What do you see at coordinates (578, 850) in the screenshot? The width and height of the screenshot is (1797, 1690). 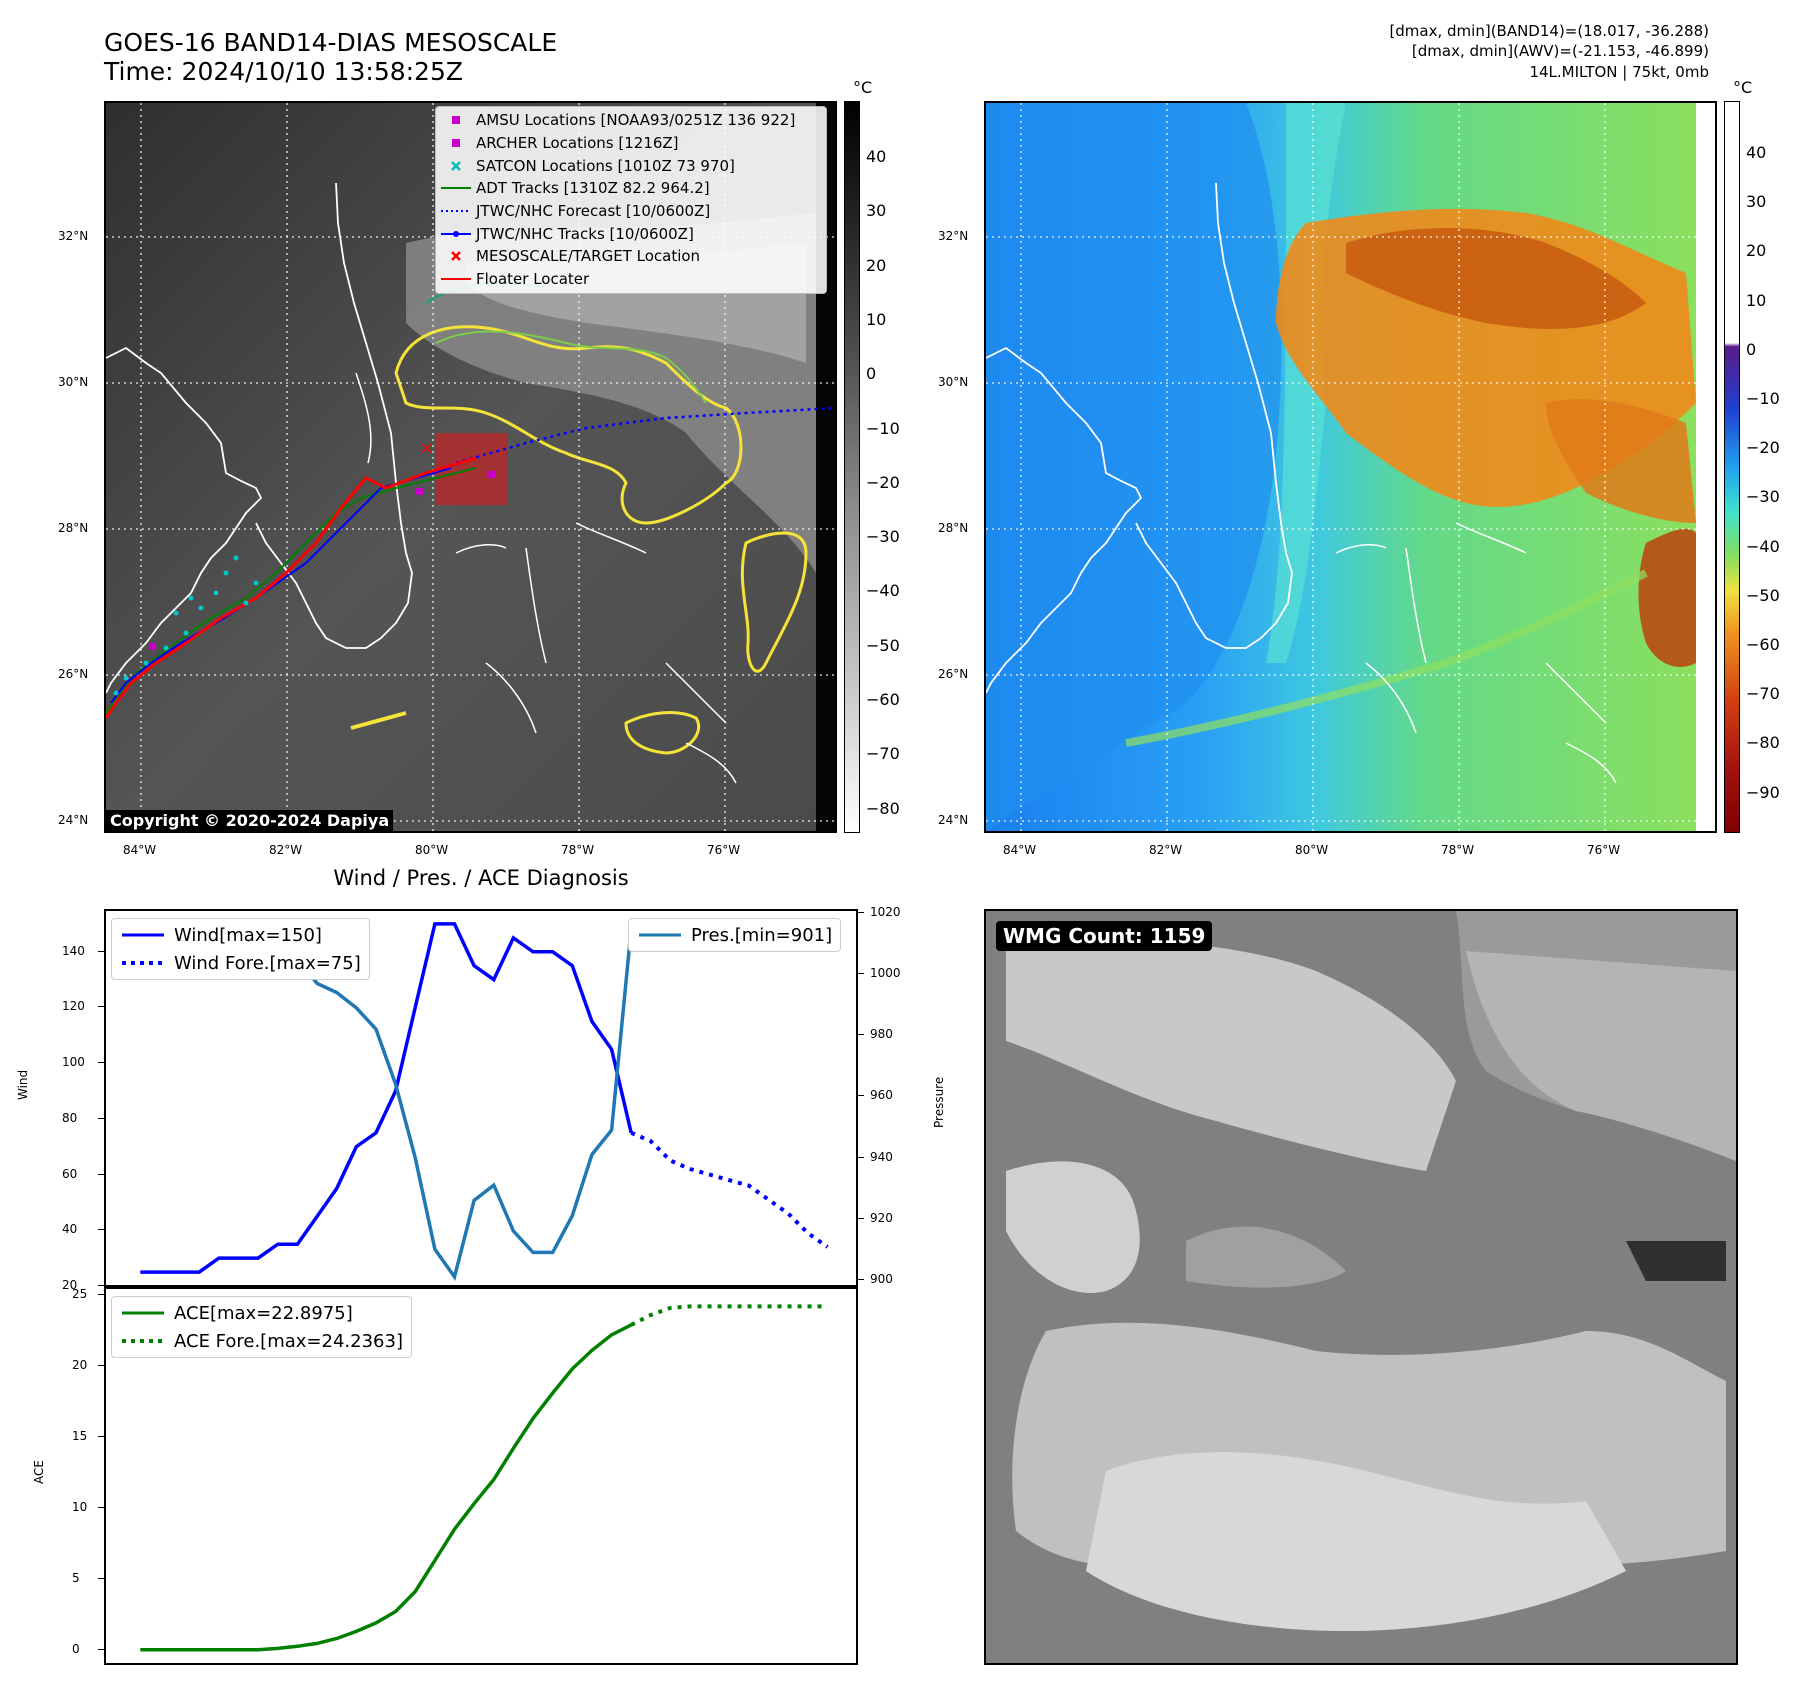 I see `map-lon-tick: 78°W` at bounding box center [578, 850].